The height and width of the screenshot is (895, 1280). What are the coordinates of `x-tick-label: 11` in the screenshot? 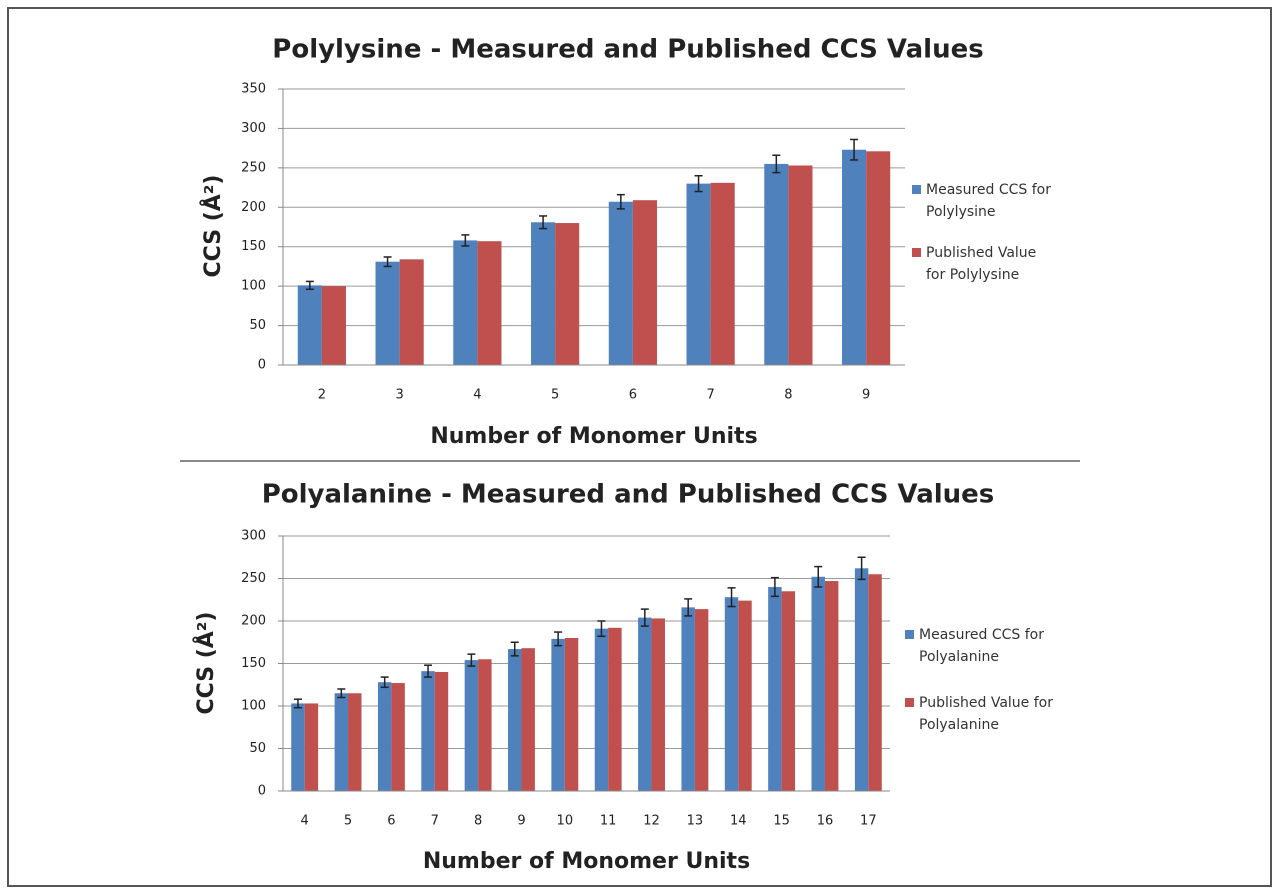 It's located at (608, 821).